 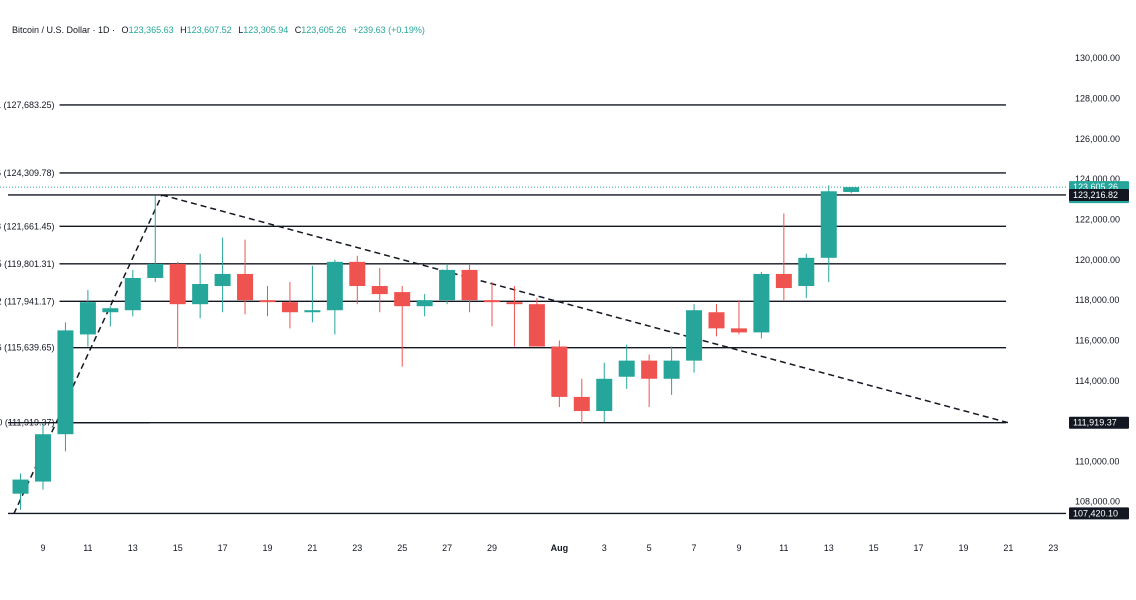 What do you see at coordinates (1097, 139) in the screenshot?
I see `y-tick-label: 126,000.00` at bounding box center [1097, 139].